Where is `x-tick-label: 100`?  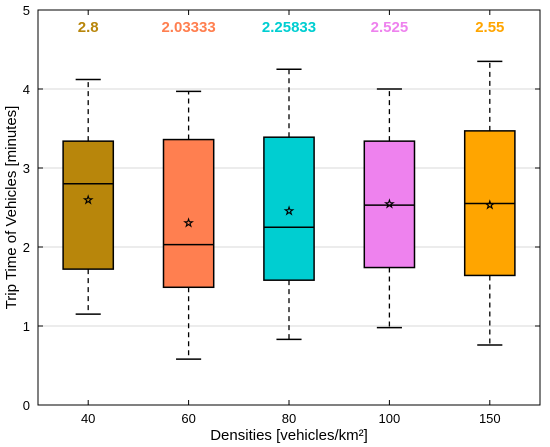
x-tick-label: 100 is located at coordinates (390, 418).